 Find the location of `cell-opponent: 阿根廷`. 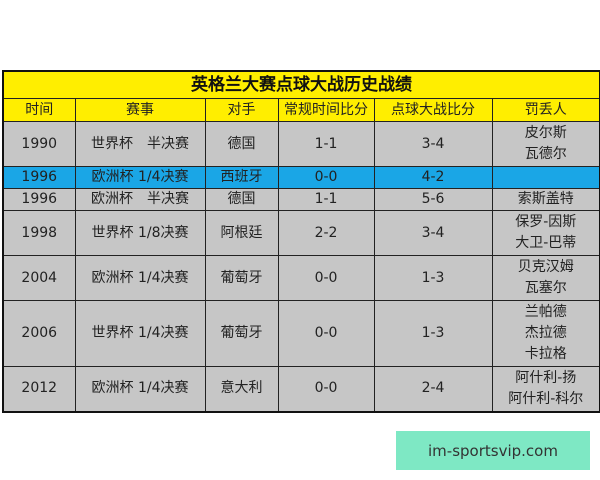

cell-opponent: 阿根廷 is located at coordinates (241, 233).